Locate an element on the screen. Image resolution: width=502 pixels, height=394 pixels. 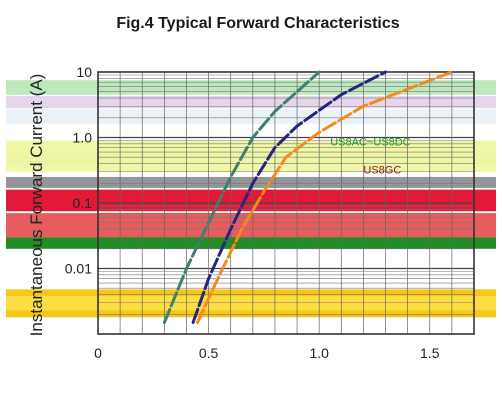
chart-title: Fig.4 Typical Forward Characteristics is located at coordinates (257, 23).